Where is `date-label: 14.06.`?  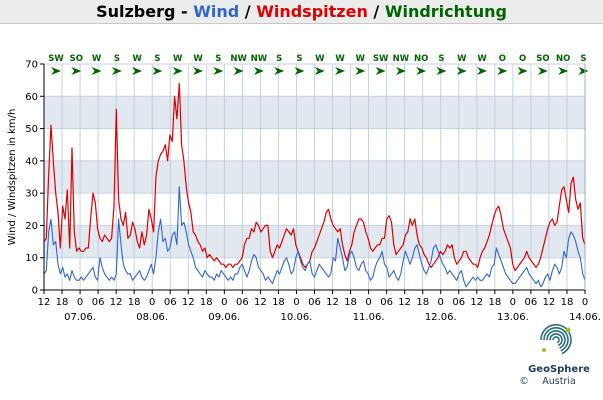
date-label: 14.06. is located at coordinates (585, 317).